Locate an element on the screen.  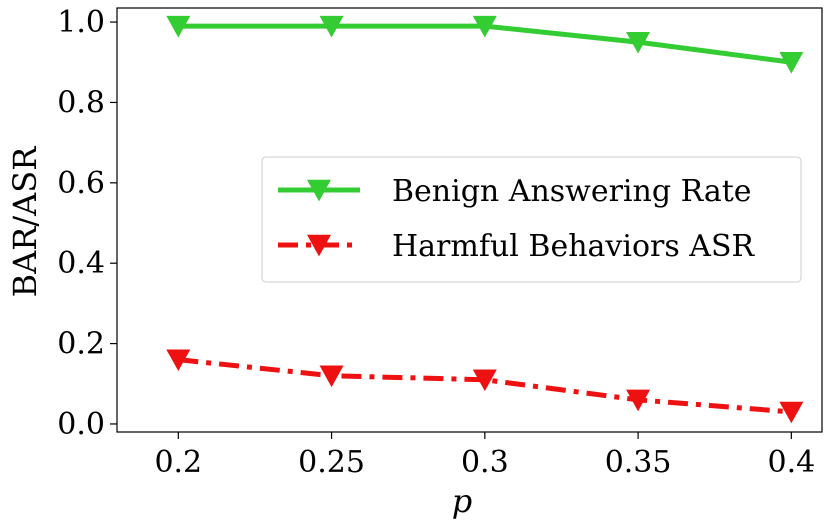
x-axis: 0.2 0.25 0.3 0.35 0.4 is located at coordinates (484, 456).